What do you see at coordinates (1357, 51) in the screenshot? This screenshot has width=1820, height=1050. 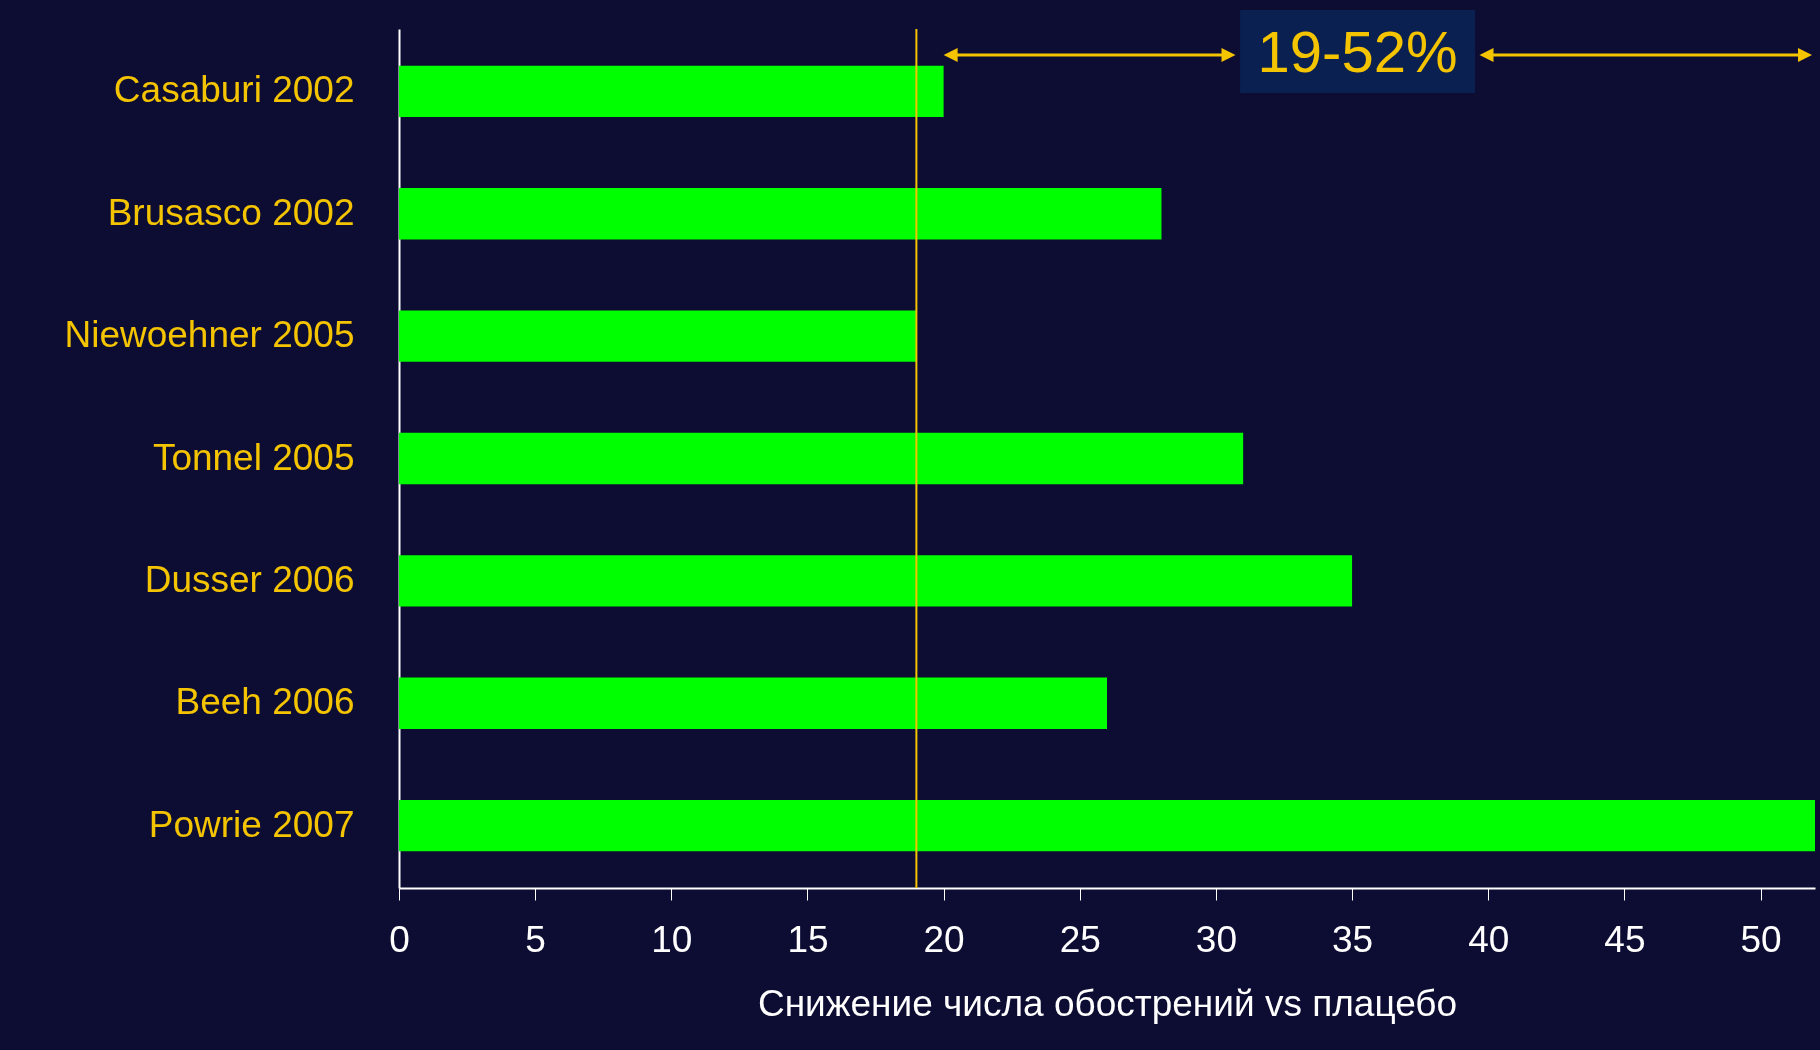 I see `annotation: 19-52%` at bounding box center [1357, 51].